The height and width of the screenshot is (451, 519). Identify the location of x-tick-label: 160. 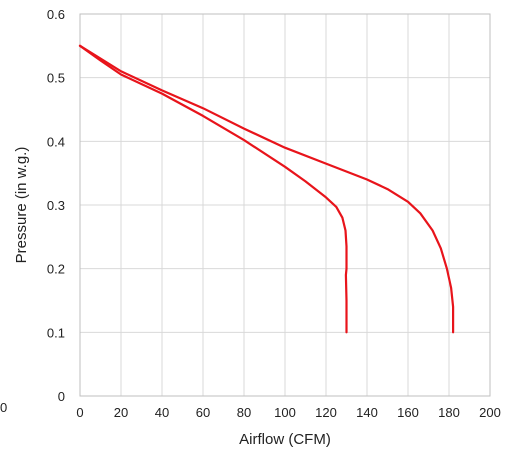
(408, 412).